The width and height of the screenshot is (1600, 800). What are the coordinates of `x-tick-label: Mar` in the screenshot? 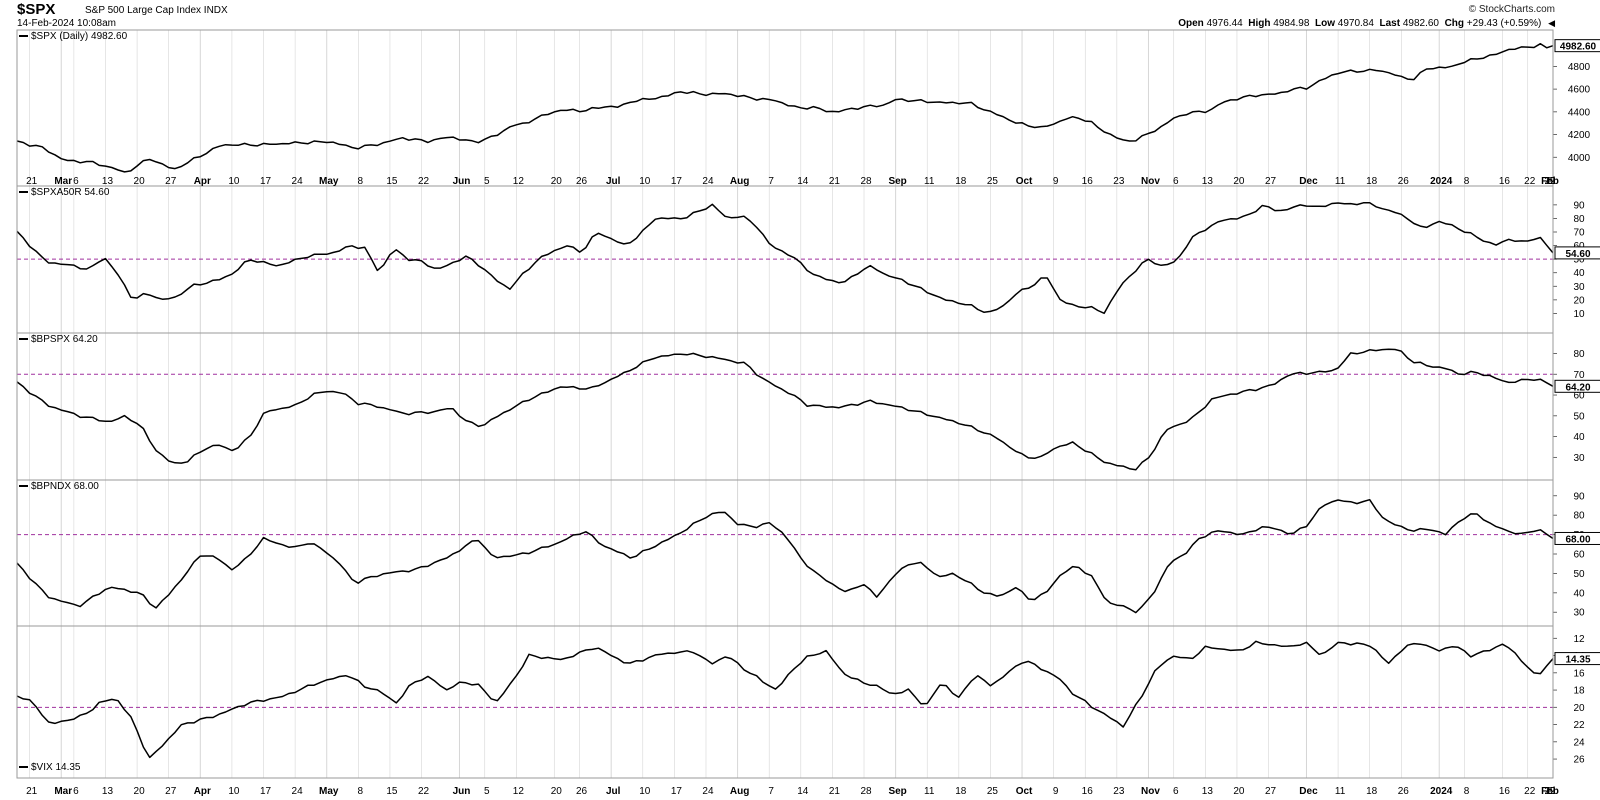 It's located at (63, 791).